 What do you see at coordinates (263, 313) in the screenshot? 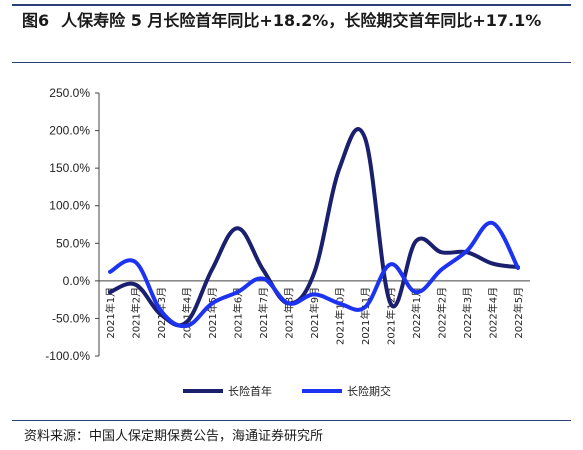
I see `x-tick-label: 2021年7月` at bounding box center [263, 313].